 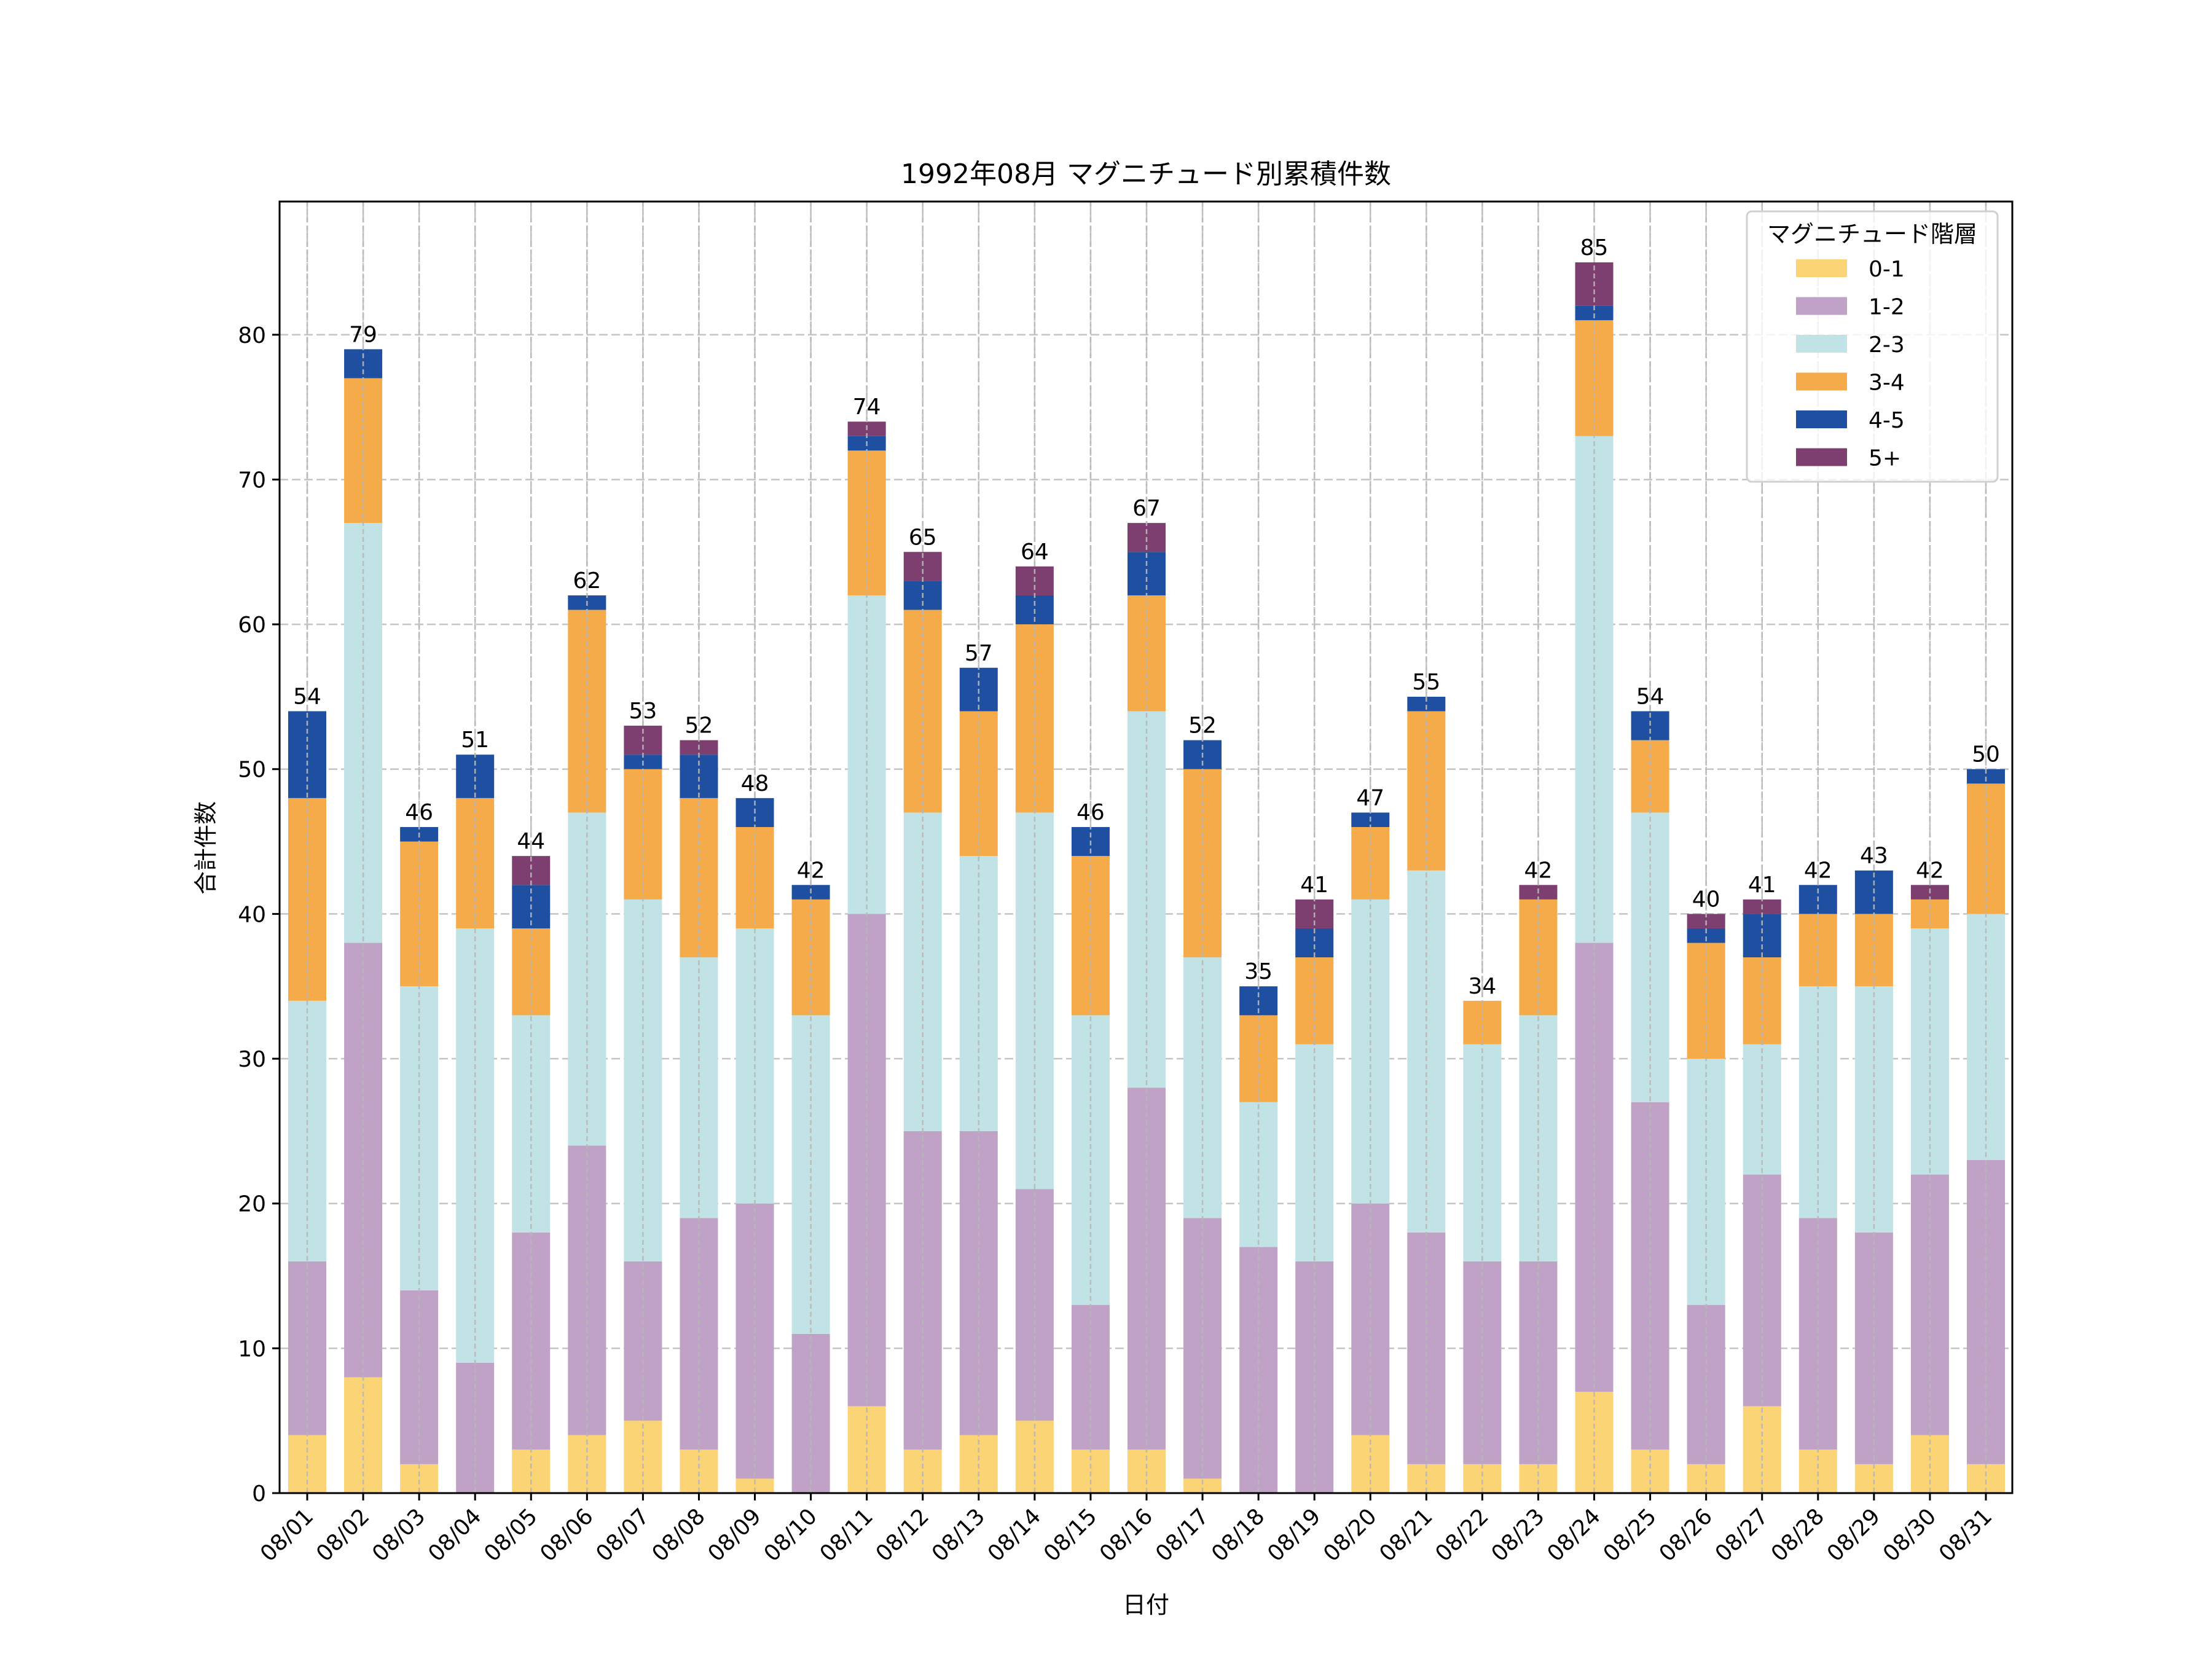 I want to click on total-label: 35, so click(x=1258, y=971).